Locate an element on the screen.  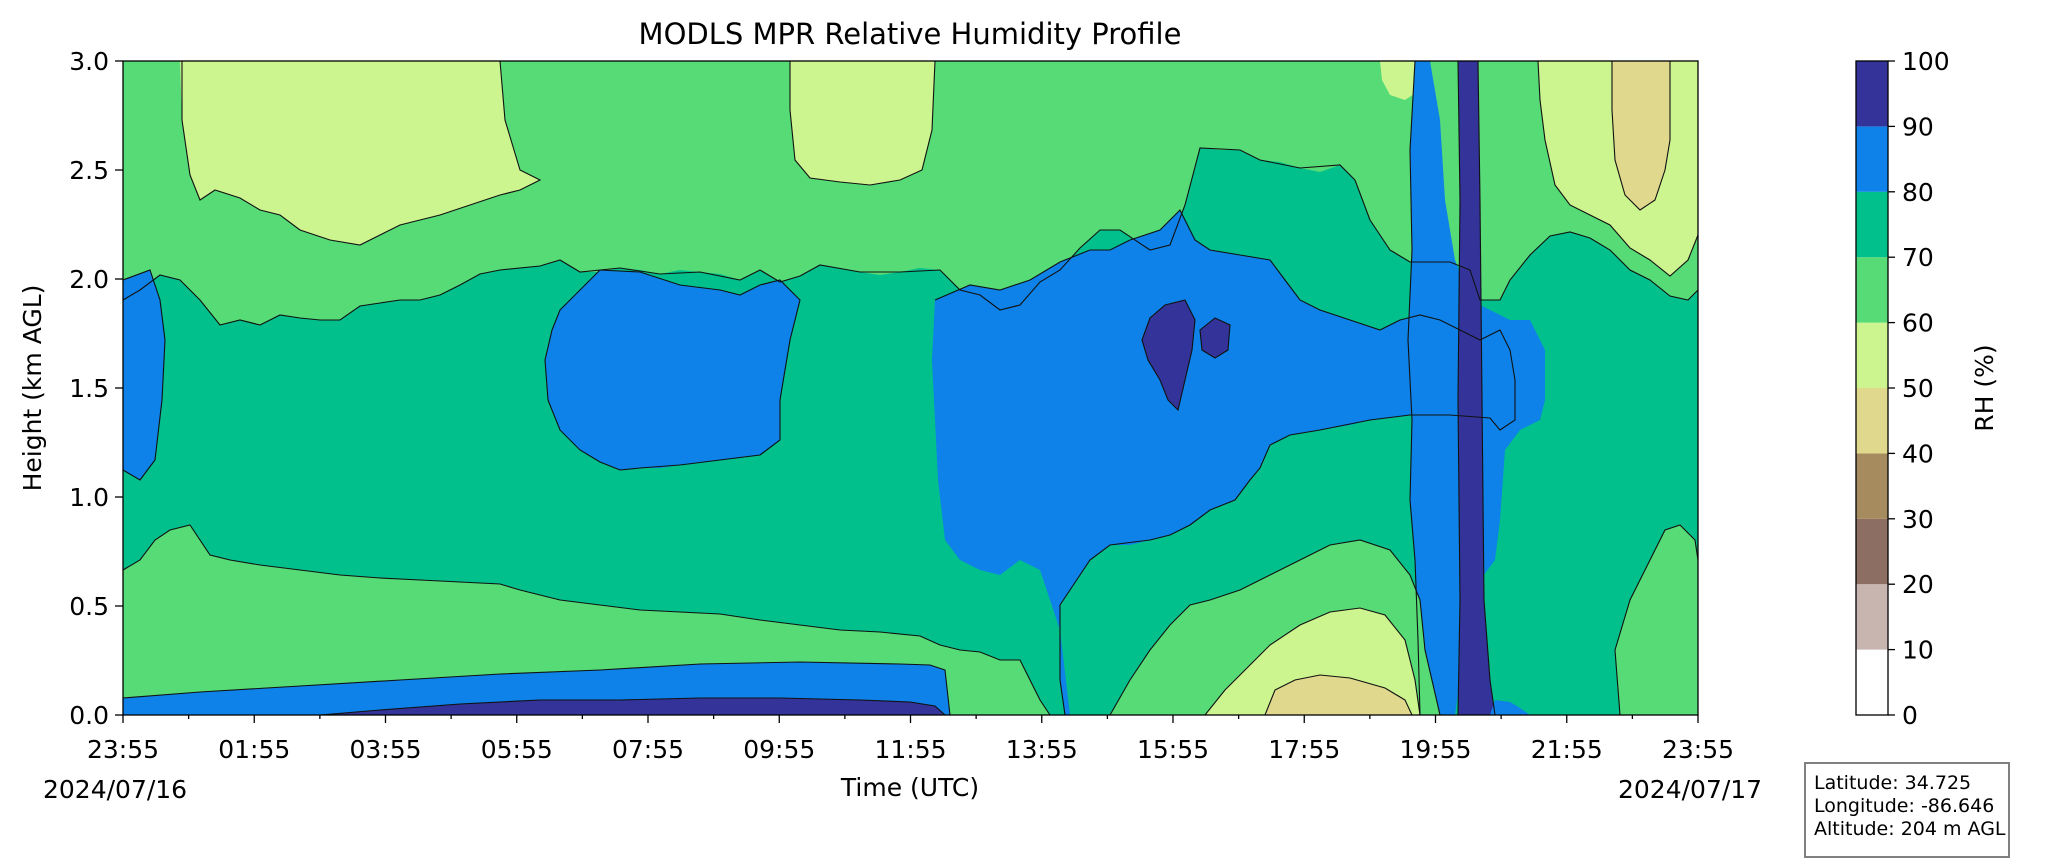
x-tick-label: 01:55 is located at coordinates (254, 749).